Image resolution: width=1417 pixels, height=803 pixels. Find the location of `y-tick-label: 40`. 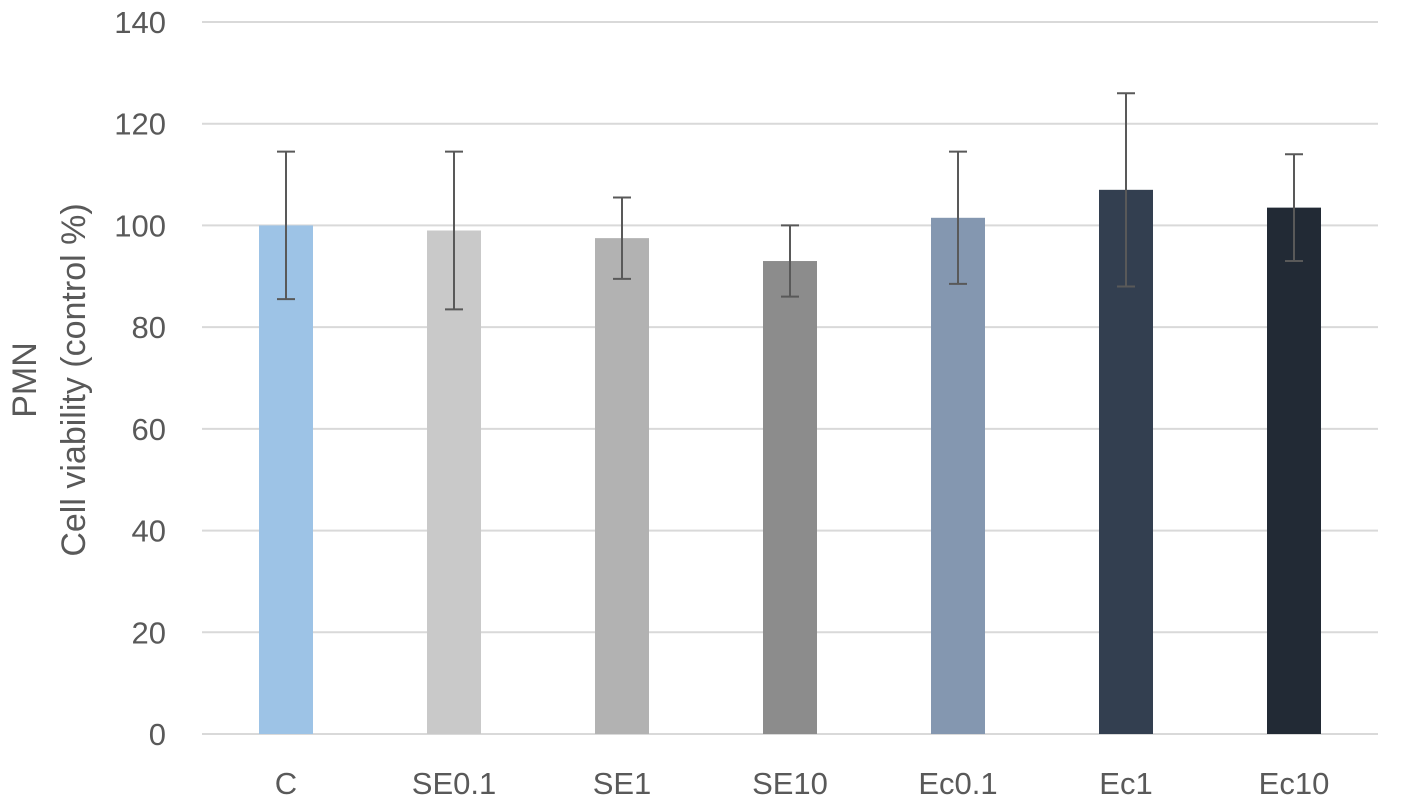

y-tick-label: 40 is located at coordinates (149, 531).